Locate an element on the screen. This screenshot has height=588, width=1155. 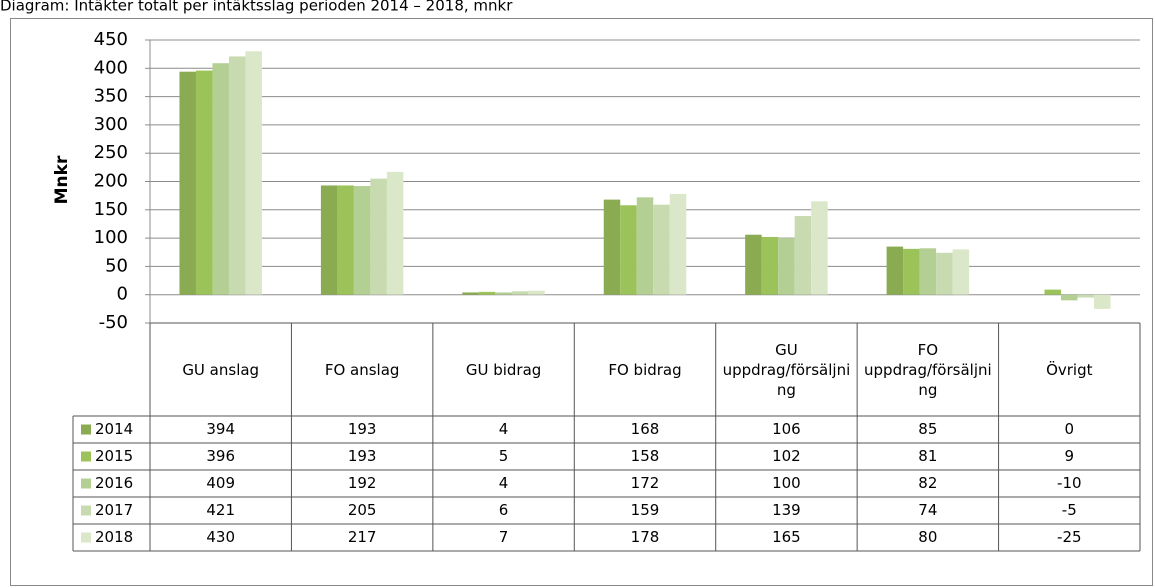
legend-label: 2017 is located at coordinates (114, 510).